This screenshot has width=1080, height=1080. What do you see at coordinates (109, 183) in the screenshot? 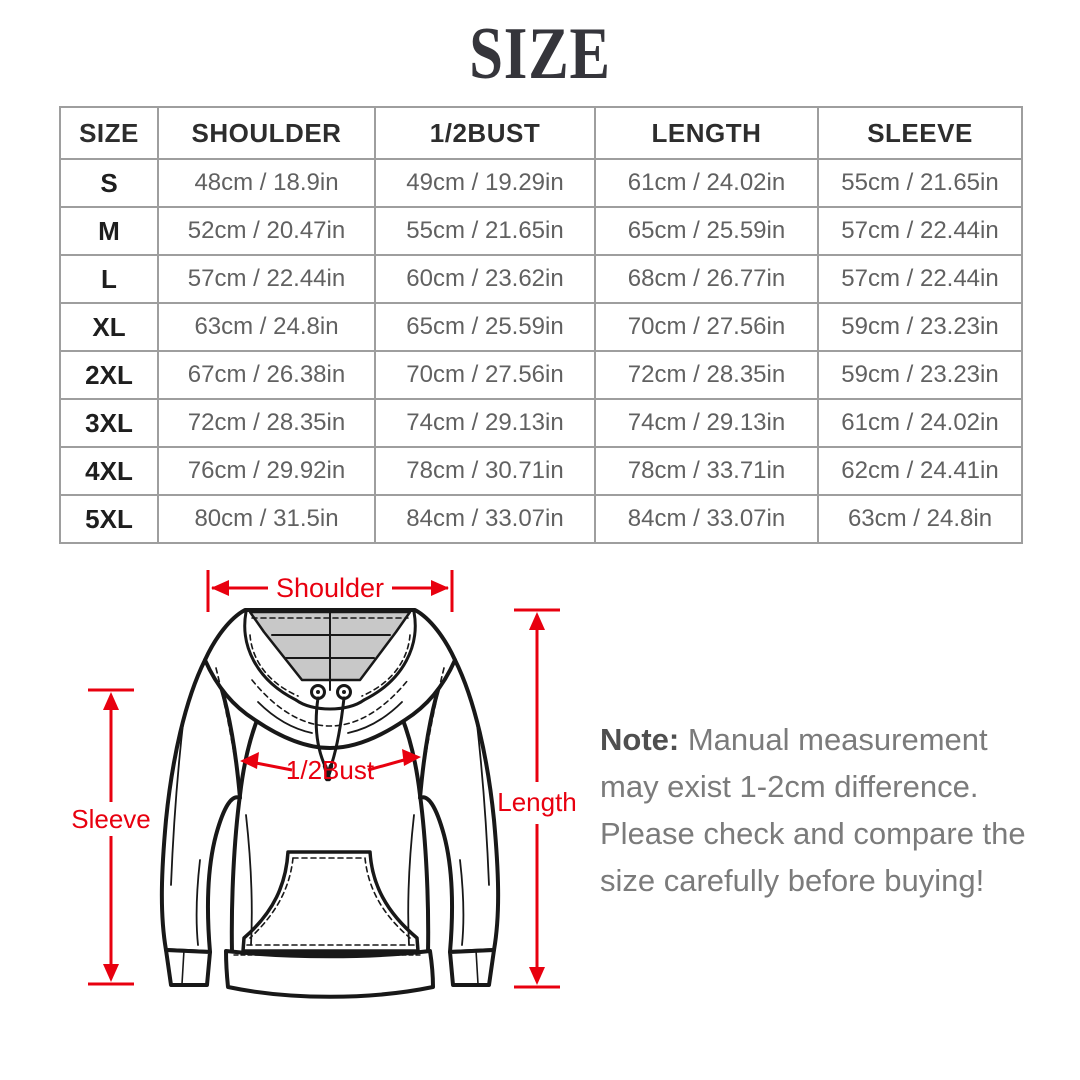
I see `size-cell: S` at bounding box center [109, 183].